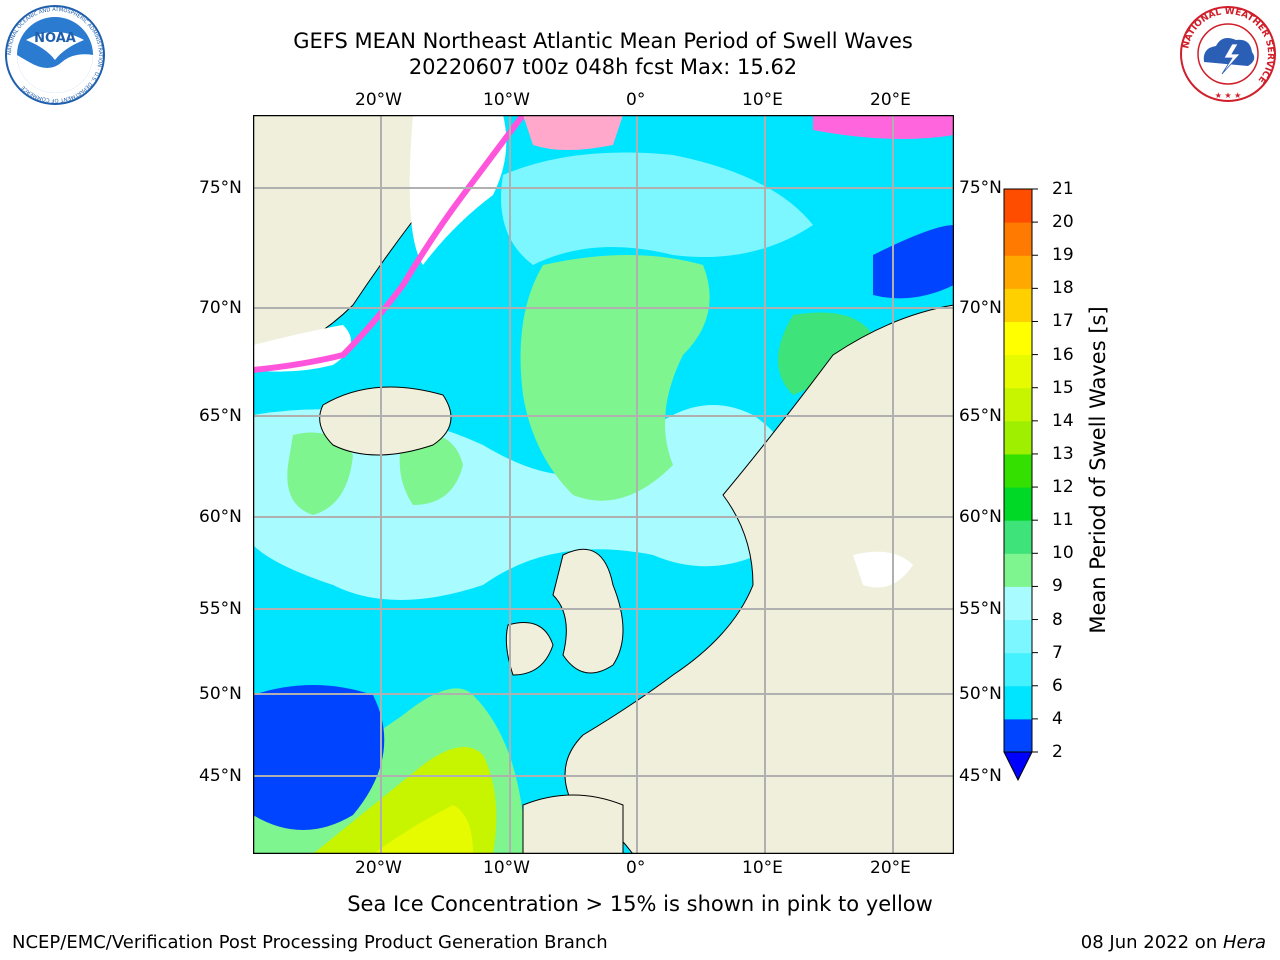  Describe the element at coordinates (378, 868) in the screenshot. I see `lon-label-bottom: 20°W` at that location.